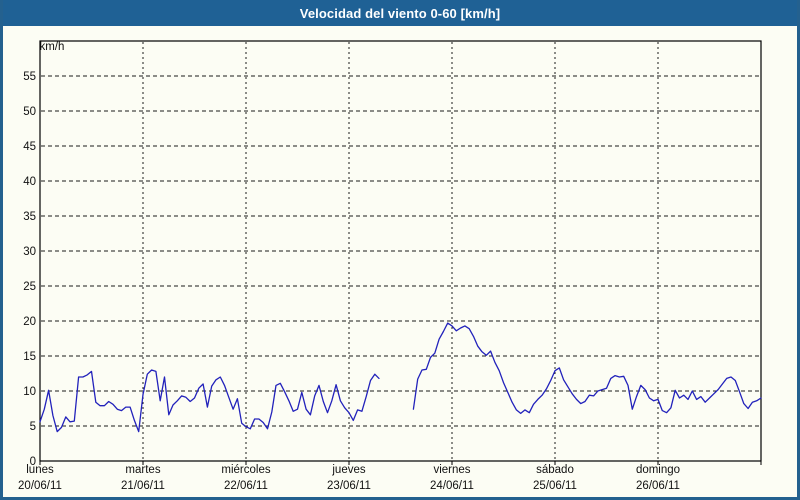 This screenshot has height=500, width=800. I want to click on day-name-label: domingo, so click(658, 470).